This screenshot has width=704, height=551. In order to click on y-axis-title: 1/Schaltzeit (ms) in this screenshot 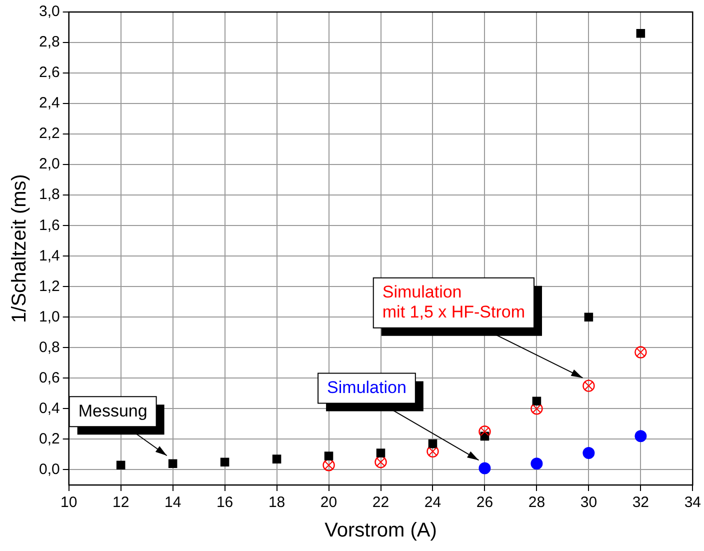, I will do `click(19, 248)`.